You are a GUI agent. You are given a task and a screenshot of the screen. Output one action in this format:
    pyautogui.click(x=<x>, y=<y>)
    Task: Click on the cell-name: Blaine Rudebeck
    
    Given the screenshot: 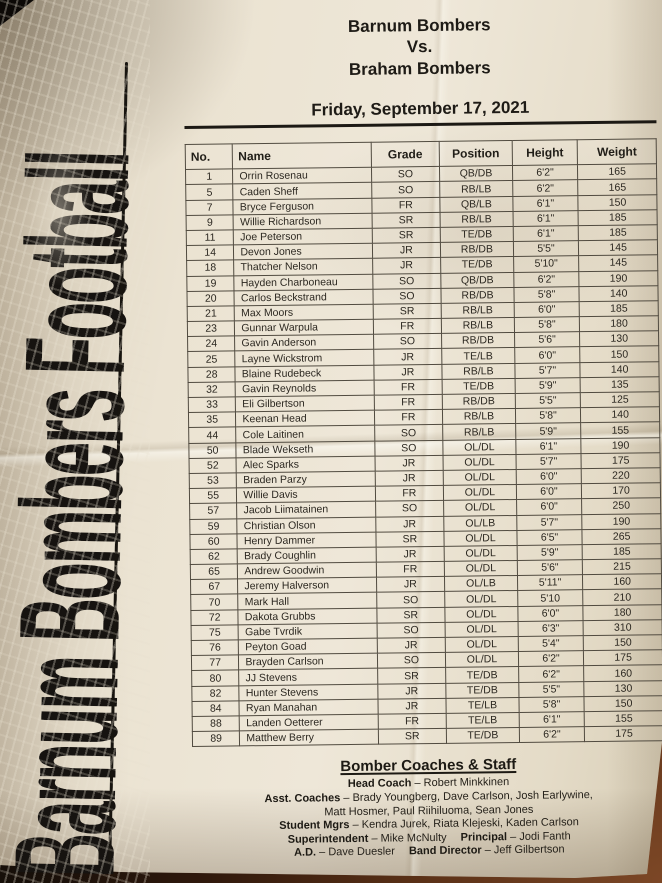 What is the action you would take?
    pyautogui.click(x=304, y=373)
    